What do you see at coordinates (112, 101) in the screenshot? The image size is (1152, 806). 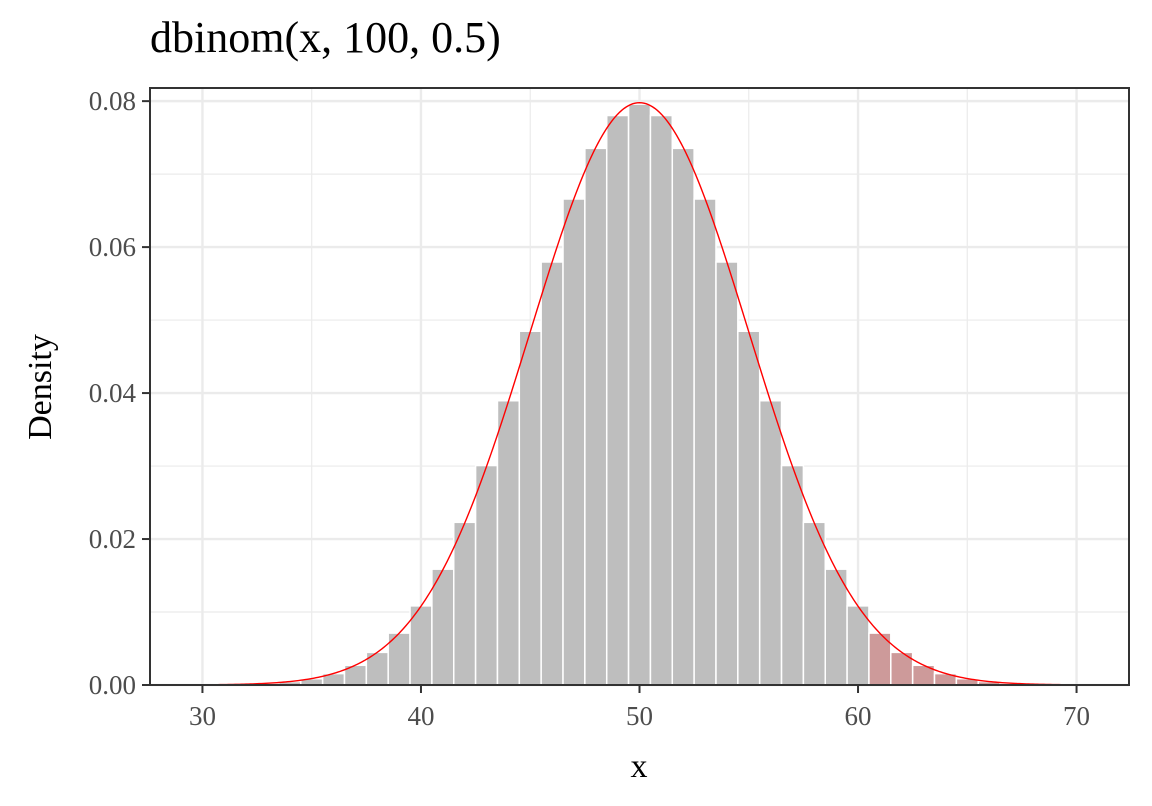 I see `y-tick-label: 0.08` at bounding box center [112, 101].